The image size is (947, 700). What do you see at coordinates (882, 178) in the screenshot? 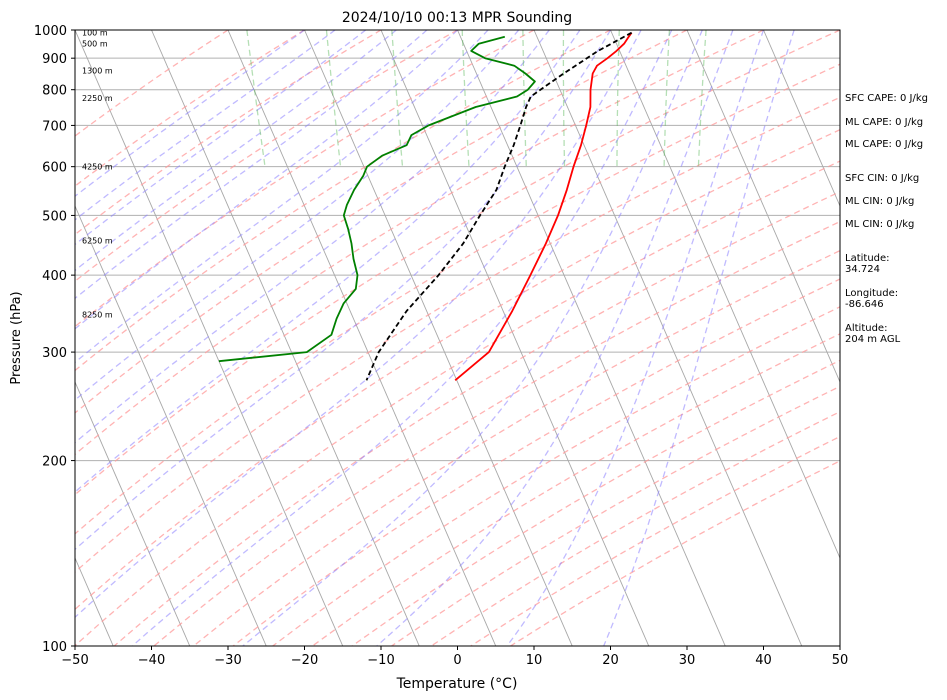
I see `sfc-cin-text: SFC CIN: 0 J/kg` at bounding box center [882, 178].